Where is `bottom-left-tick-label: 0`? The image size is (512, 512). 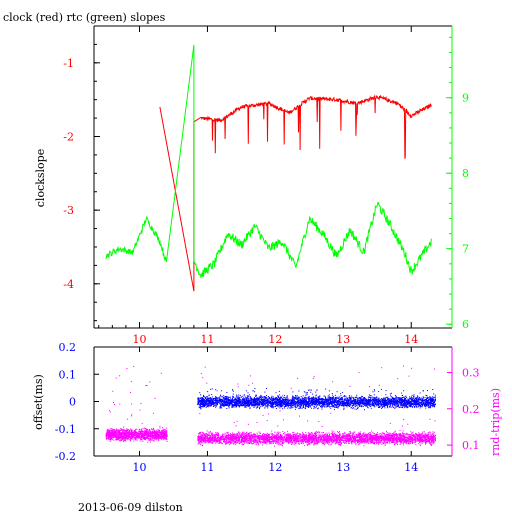 bottom-left-tick-label: 0 is located at coordinates (72, 402).